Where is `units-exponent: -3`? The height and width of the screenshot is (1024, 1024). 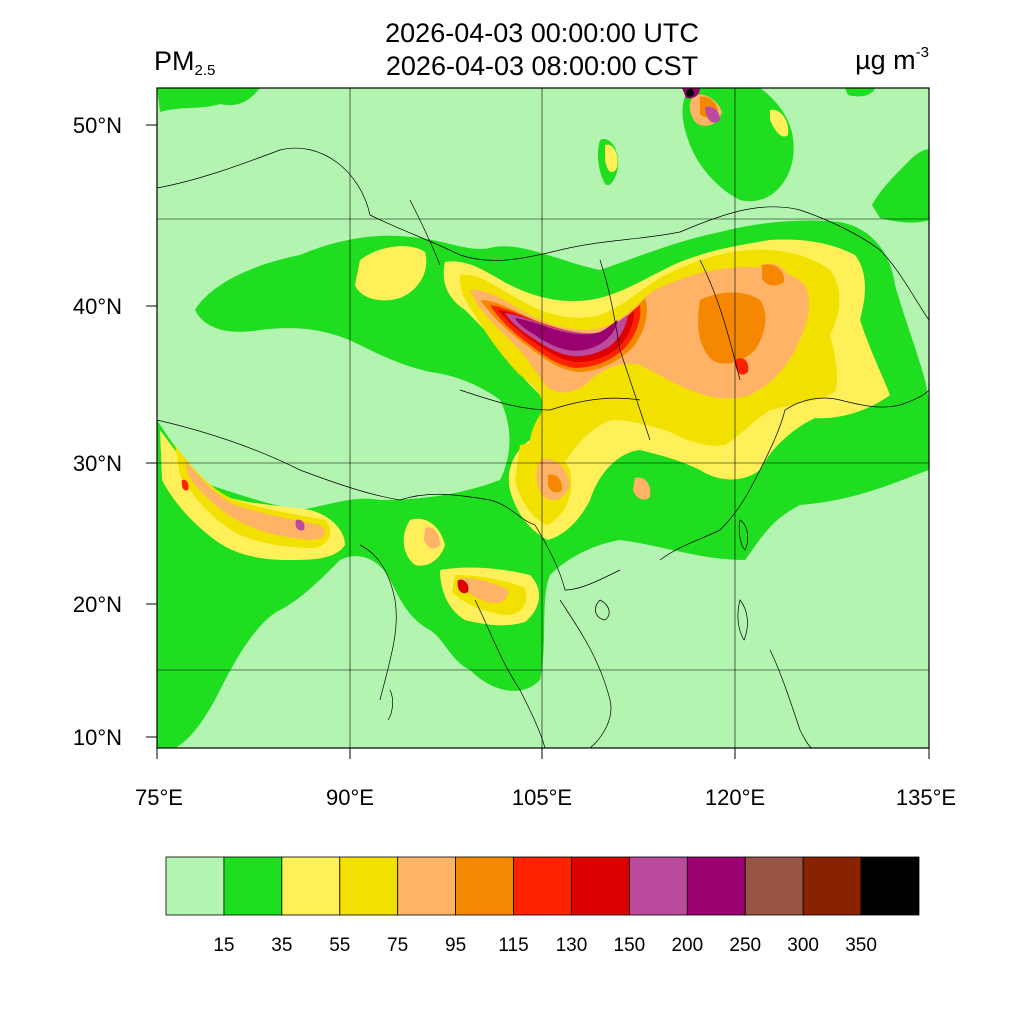 units-exponent: -3 is located at coordinates (922, 52).